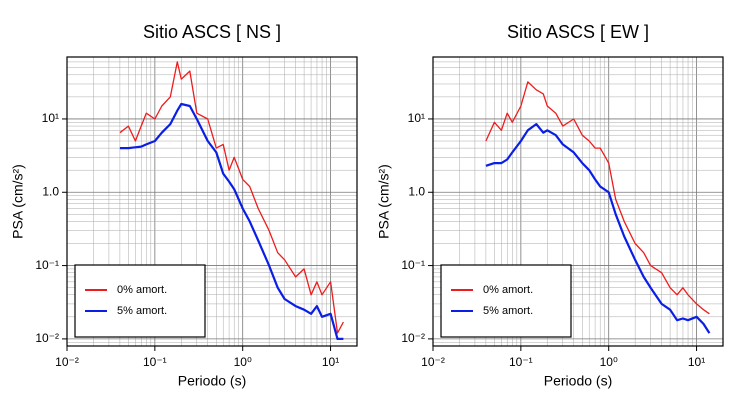  I want to click on chart-title: Sitio ASCS [ NS ], so click(212, 32).